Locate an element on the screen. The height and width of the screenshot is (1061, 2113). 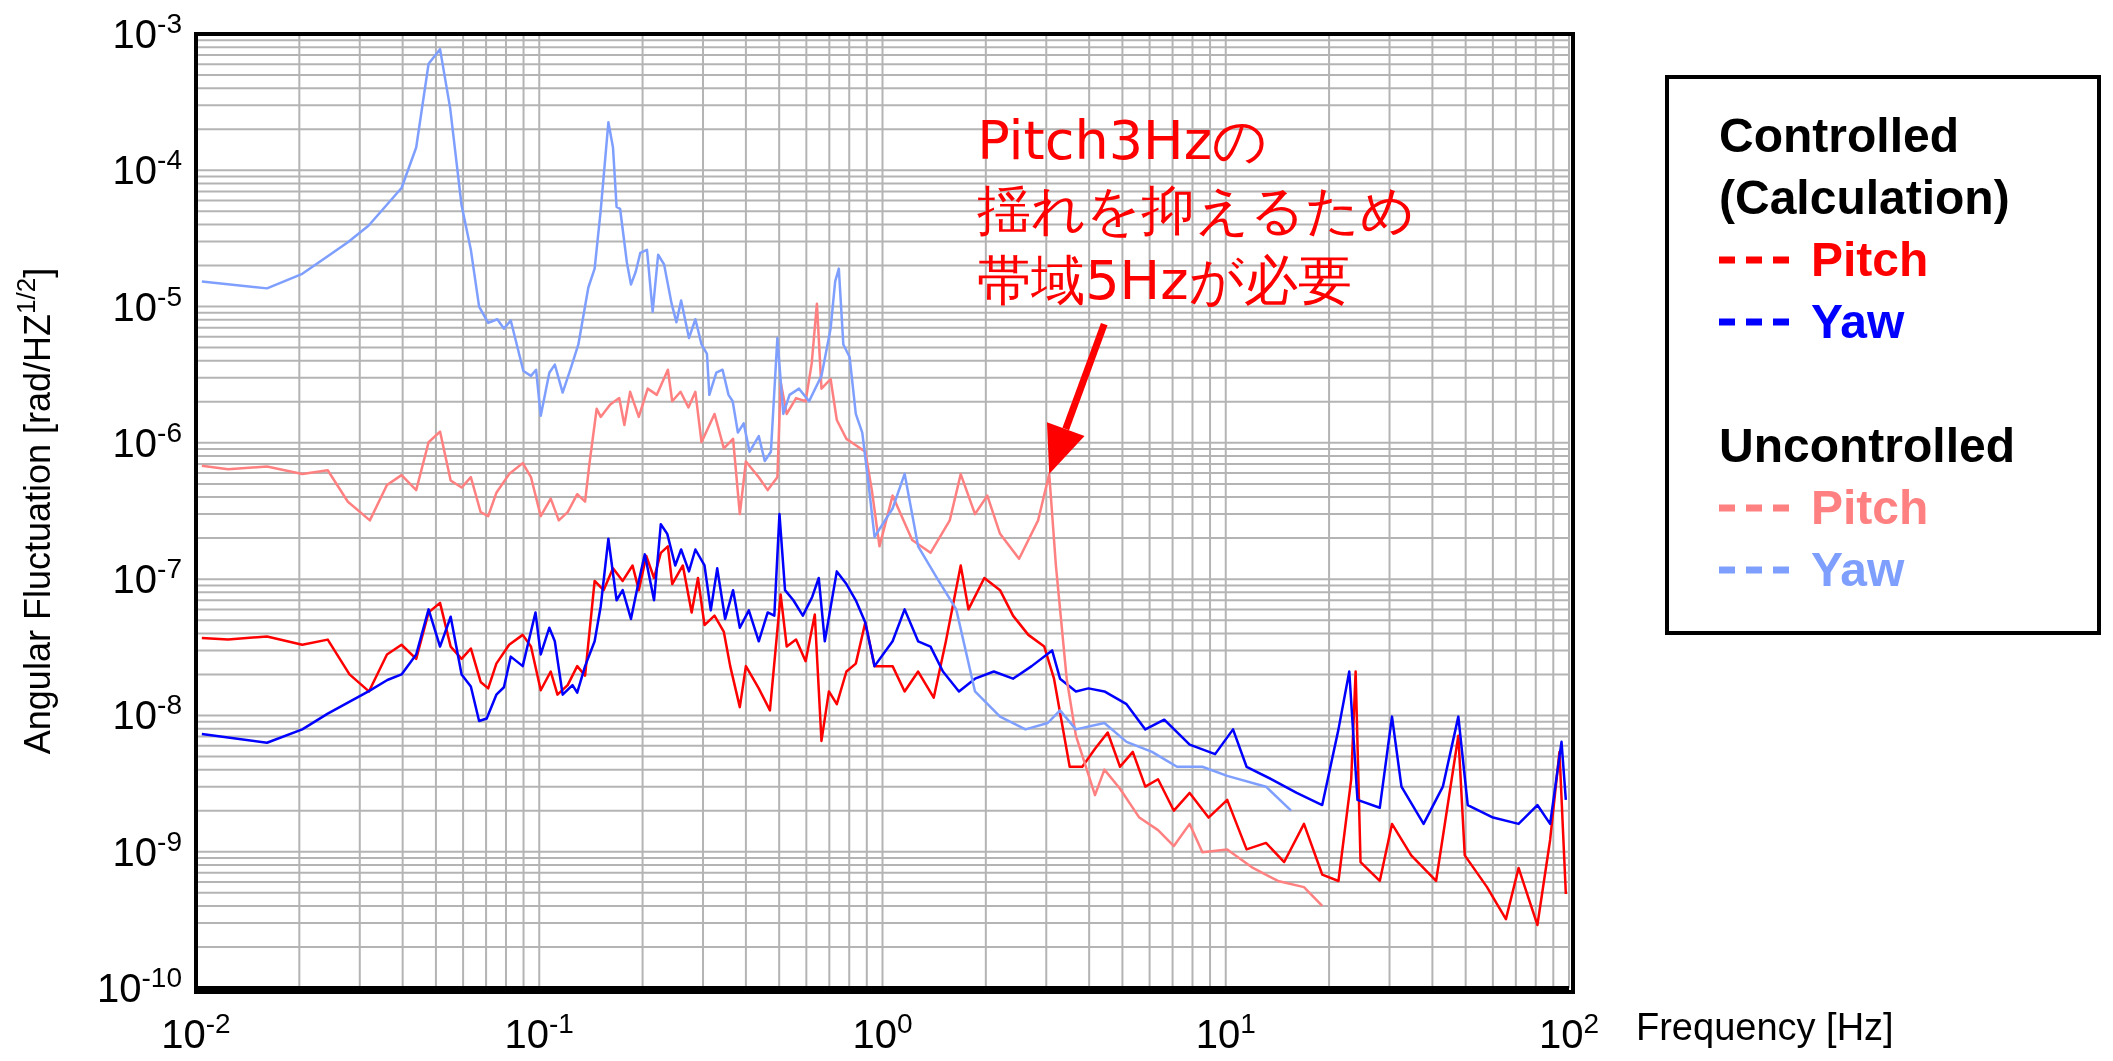
x-axis-title: Frequency [Hz] is located at coordinates (1765, 1027).